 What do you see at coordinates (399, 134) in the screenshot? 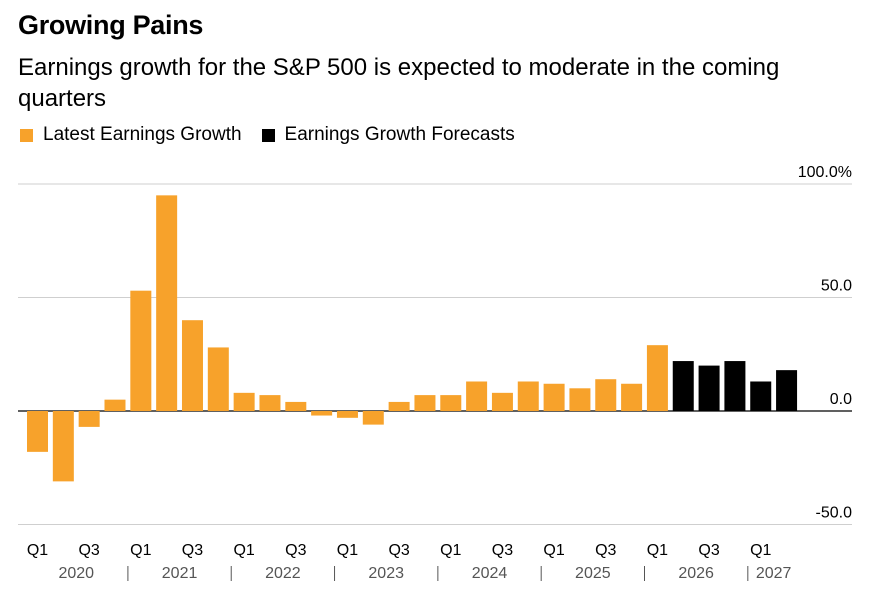
I see `legend-label-forecast: Earnings Growth Forecasts` at bounding box center [399, 134].